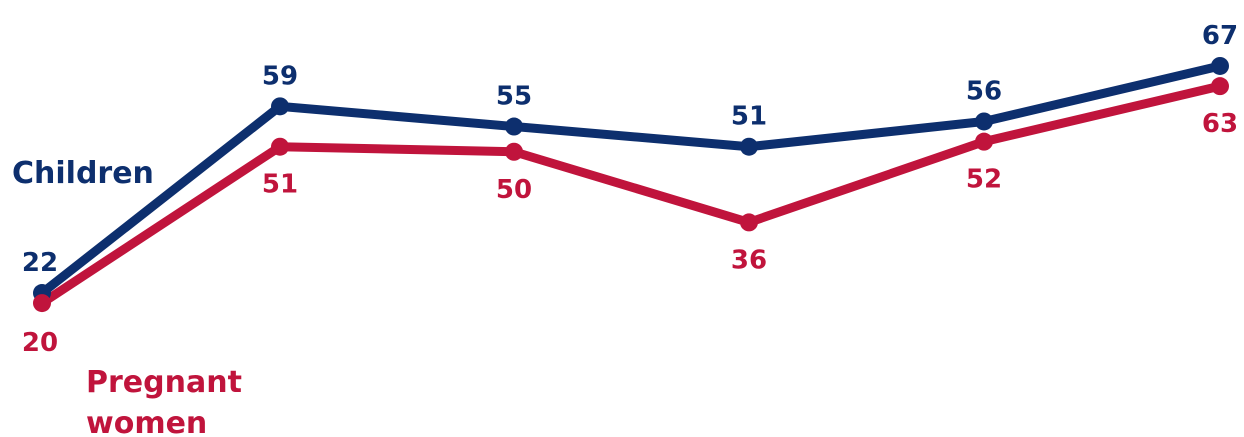 Image resolution: width=1244 pixels, height=437 pixels. I want to click on series-label-pregnant-line2: women, so click(146, 421).